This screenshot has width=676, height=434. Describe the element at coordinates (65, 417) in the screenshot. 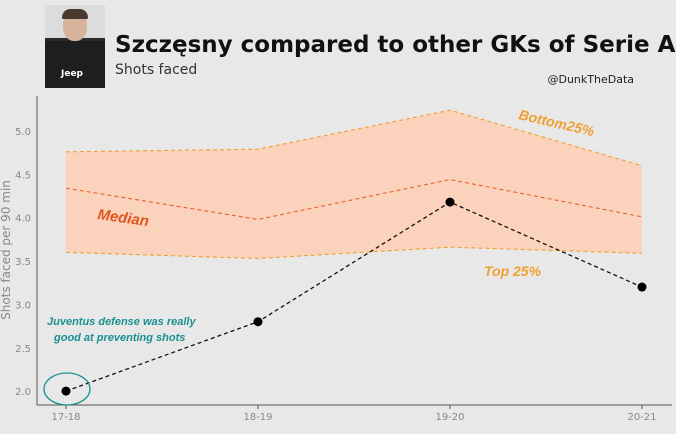

I see `x-tick-label: 17-18` at that location.